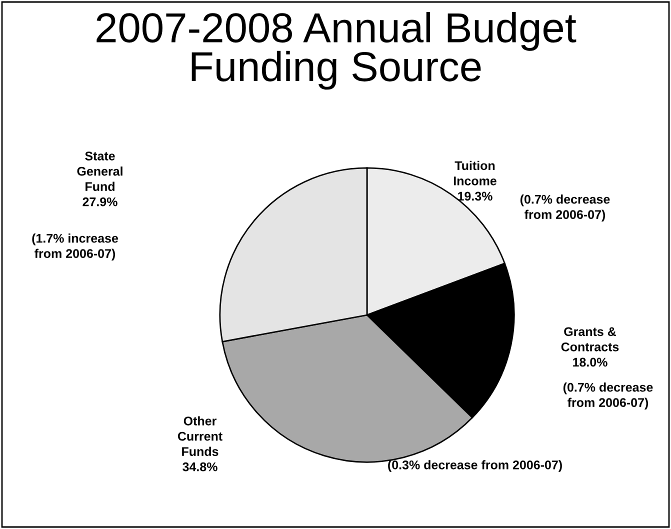 This screenshot has height=529, width=671. What do you see at coordinates (99, 171) in the screenshot?
I see `slice-label: State General Fund` at bounding box center [99, 171].